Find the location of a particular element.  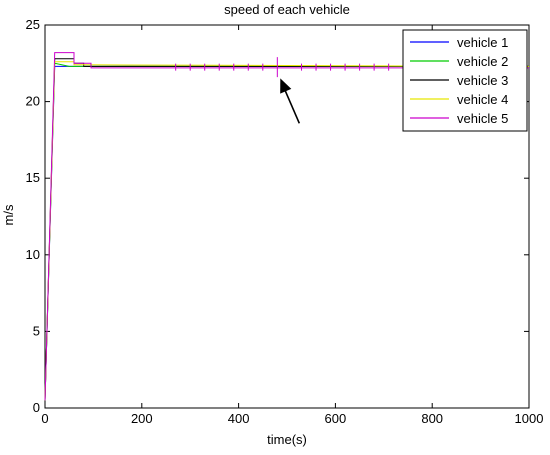

legend-label: vehicle 5 is located at coordinates (482, 118).